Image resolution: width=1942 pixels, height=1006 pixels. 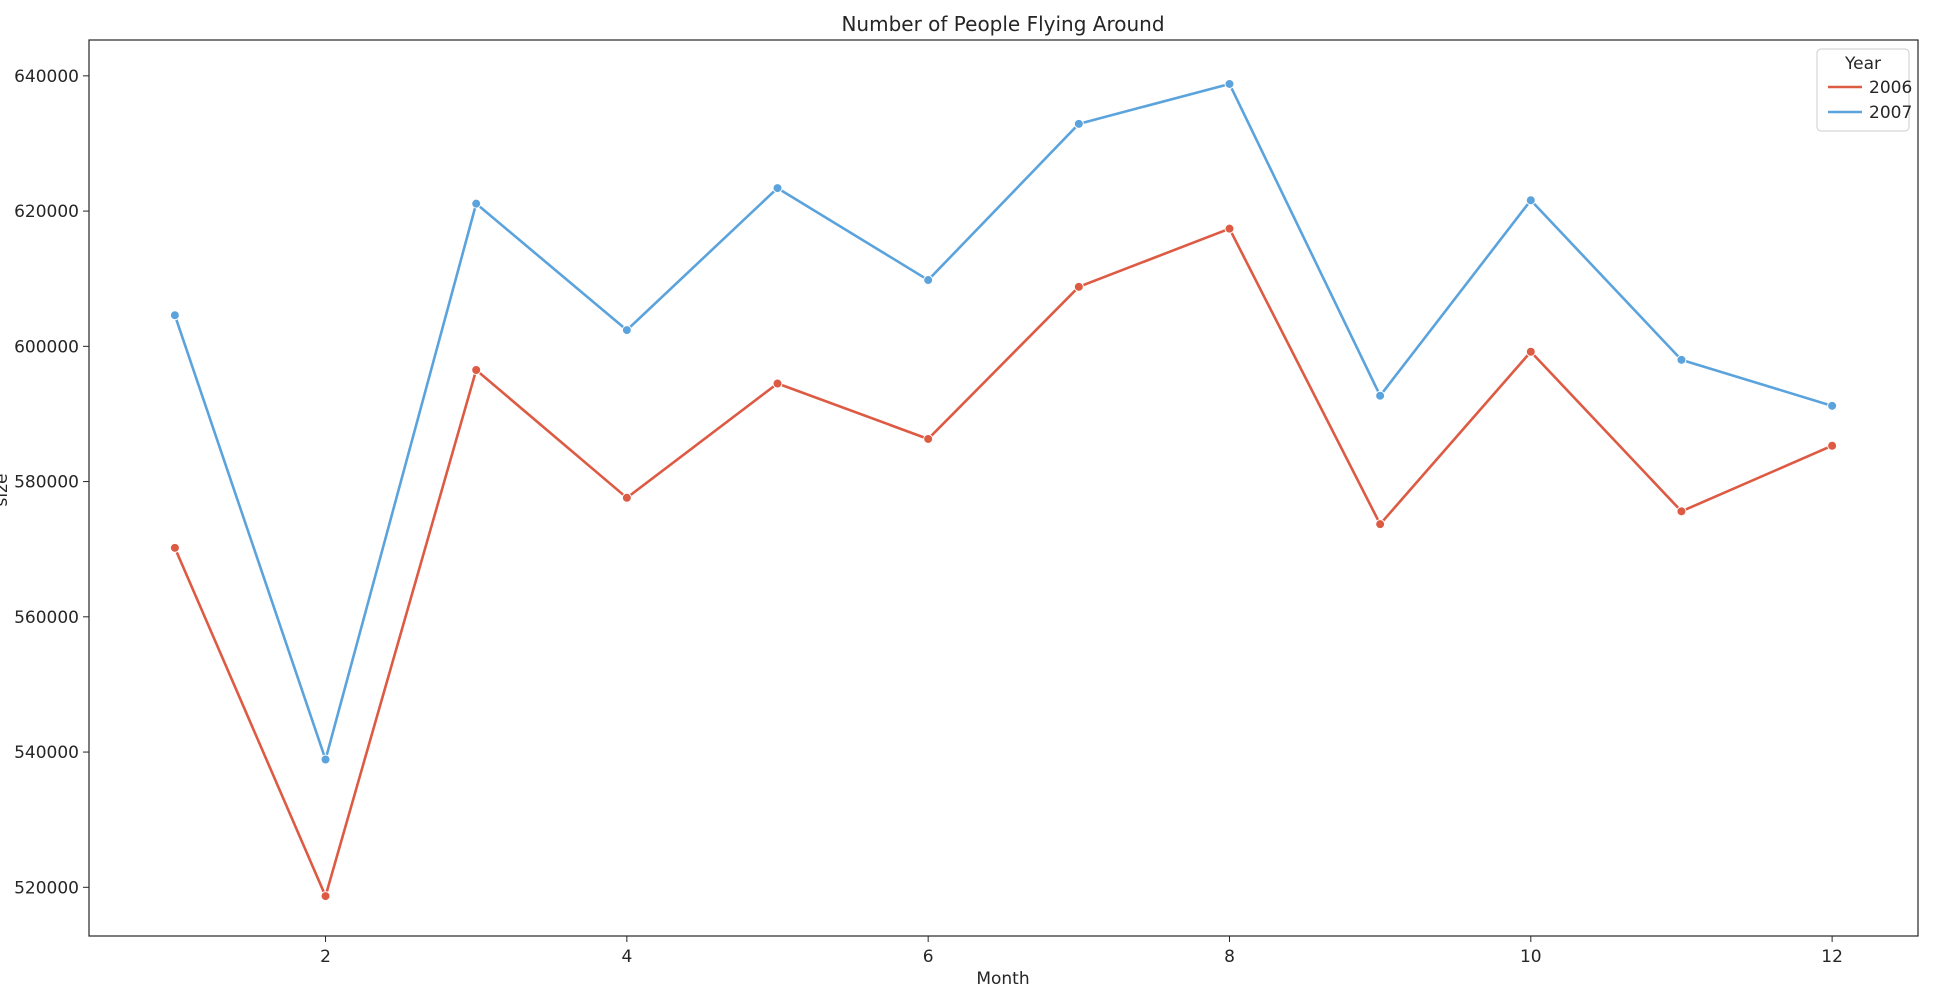 What do you see at coordinates (1832, 957) in the screenshot?
I see `x-tick-label: 12` at bounding box center [1832, 957].